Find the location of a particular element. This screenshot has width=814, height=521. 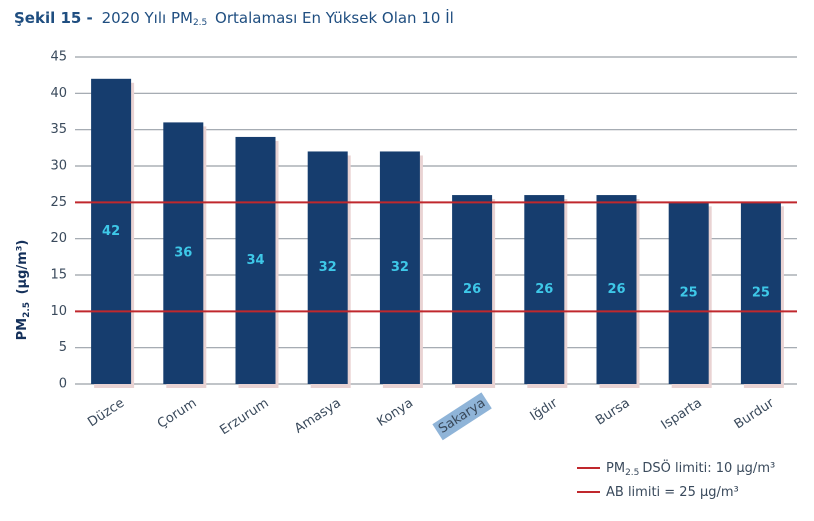

y-label-sub: 2.5 is located at coordinates (27, 310).